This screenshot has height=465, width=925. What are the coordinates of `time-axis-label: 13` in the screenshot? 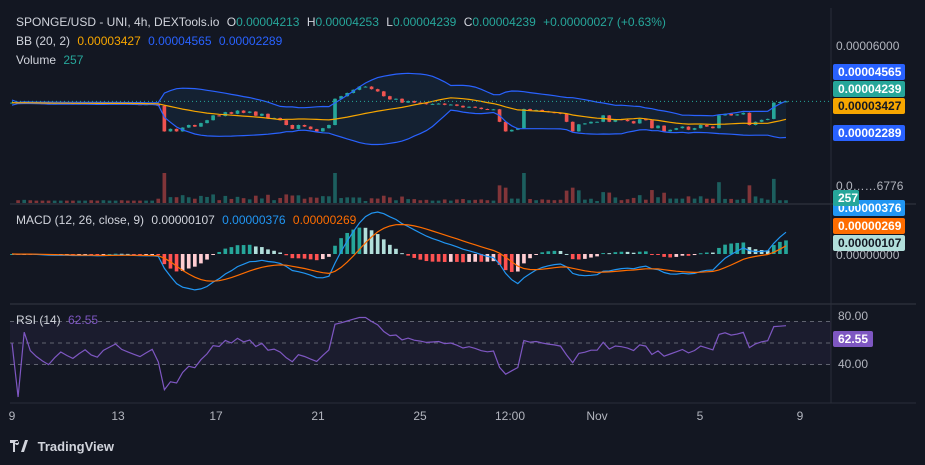 It's located at (118, 416).